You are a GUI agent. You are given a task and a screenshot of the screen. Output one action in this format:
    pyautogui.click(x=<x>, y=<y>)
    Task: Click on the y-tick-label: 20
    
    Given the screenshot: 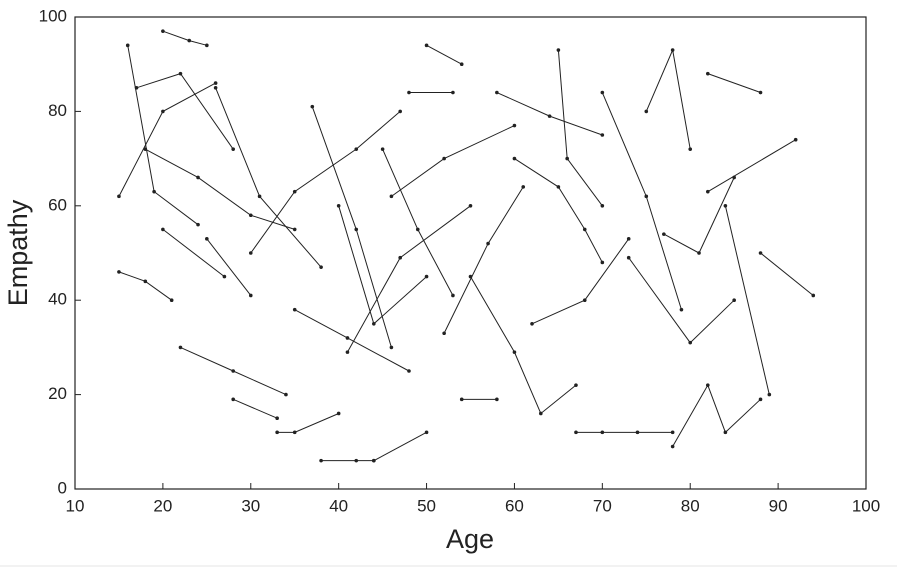 What is the action you would take?
    pyautogui.click(x=57, y=393)
    